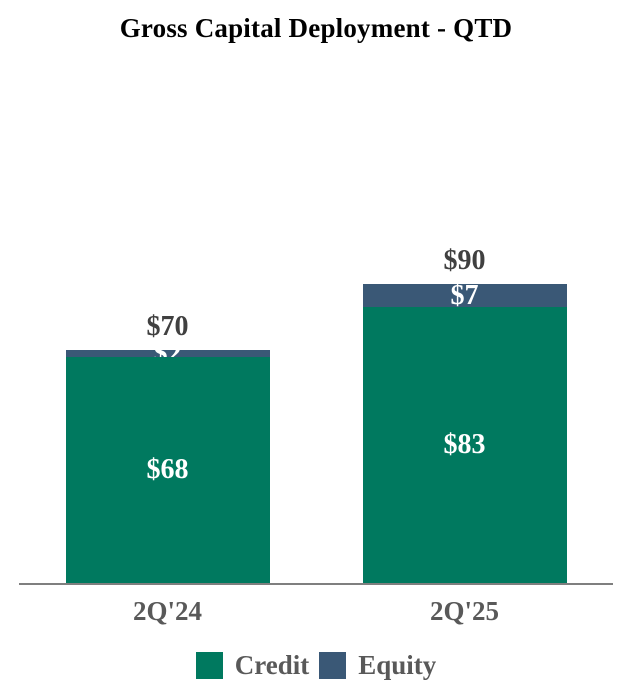 This screenshot has width=632, height=700. I want to click on legend-swatch-equity, so click(333, 665).